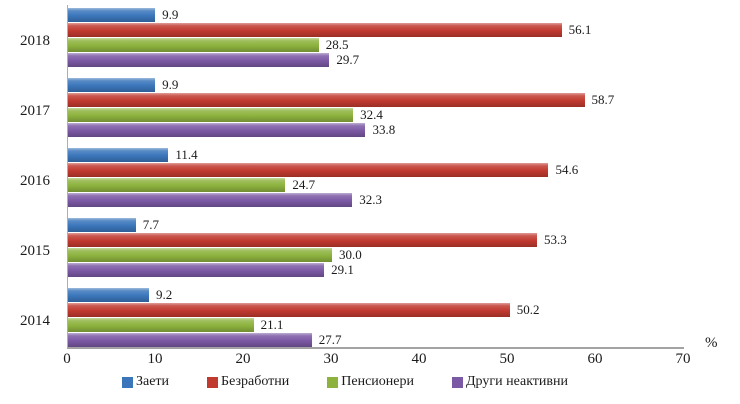 This screenshot has height=404, width=740. What do you see at coordinates (376, 225) in the screenshot?
I see `bar-row: 7.7` at bounding box center [376, 225].